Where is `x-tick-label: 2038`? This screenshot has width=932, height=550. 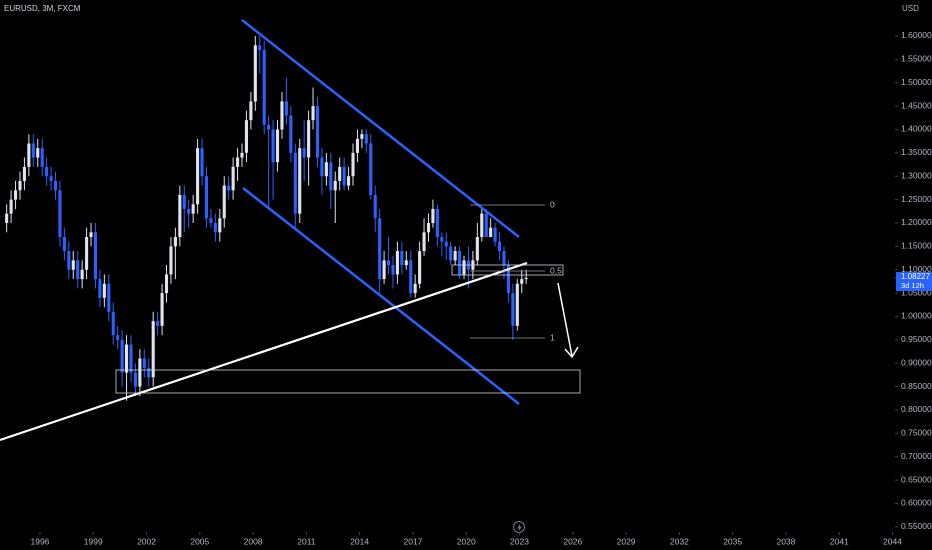 x-tick-label: 2038 is located at coordinates (785, 541).